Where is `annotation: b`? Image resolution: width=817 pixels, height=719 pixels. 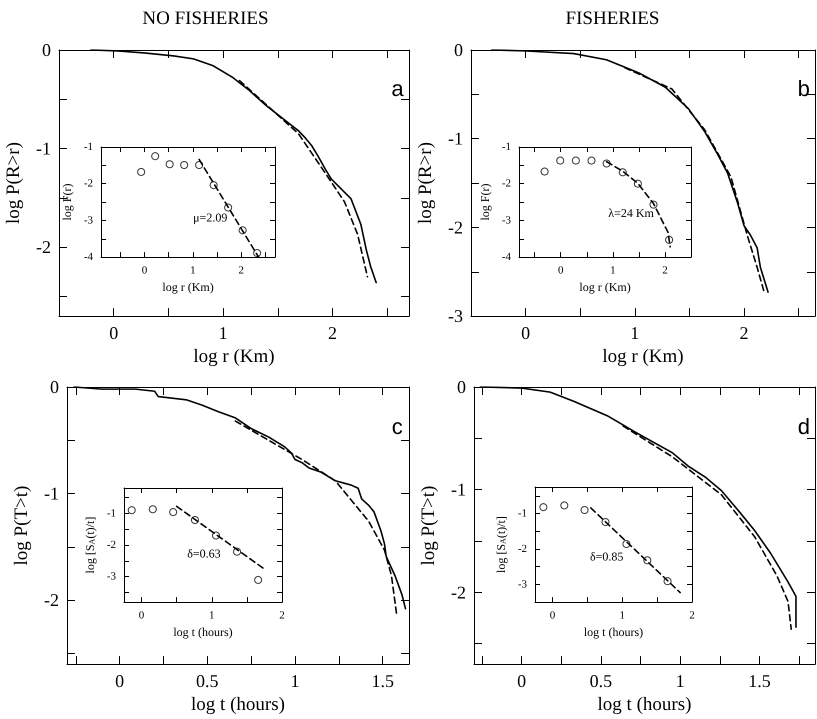 annotation: b is located at coordinates (804, 88).